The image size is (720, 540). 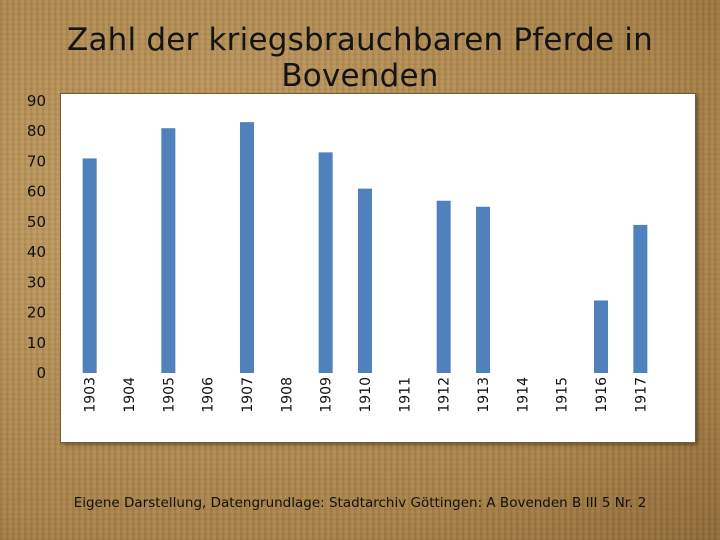 I want to click on x-tick-label: 1915, so click(x=563, y=395).